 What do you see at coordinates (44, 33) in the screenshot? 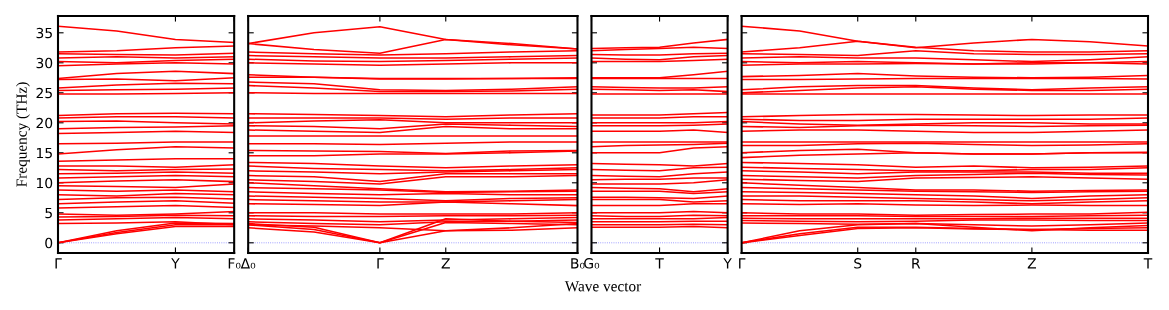
I see `y-tick-label: 35` at bounding box center [44, 33].